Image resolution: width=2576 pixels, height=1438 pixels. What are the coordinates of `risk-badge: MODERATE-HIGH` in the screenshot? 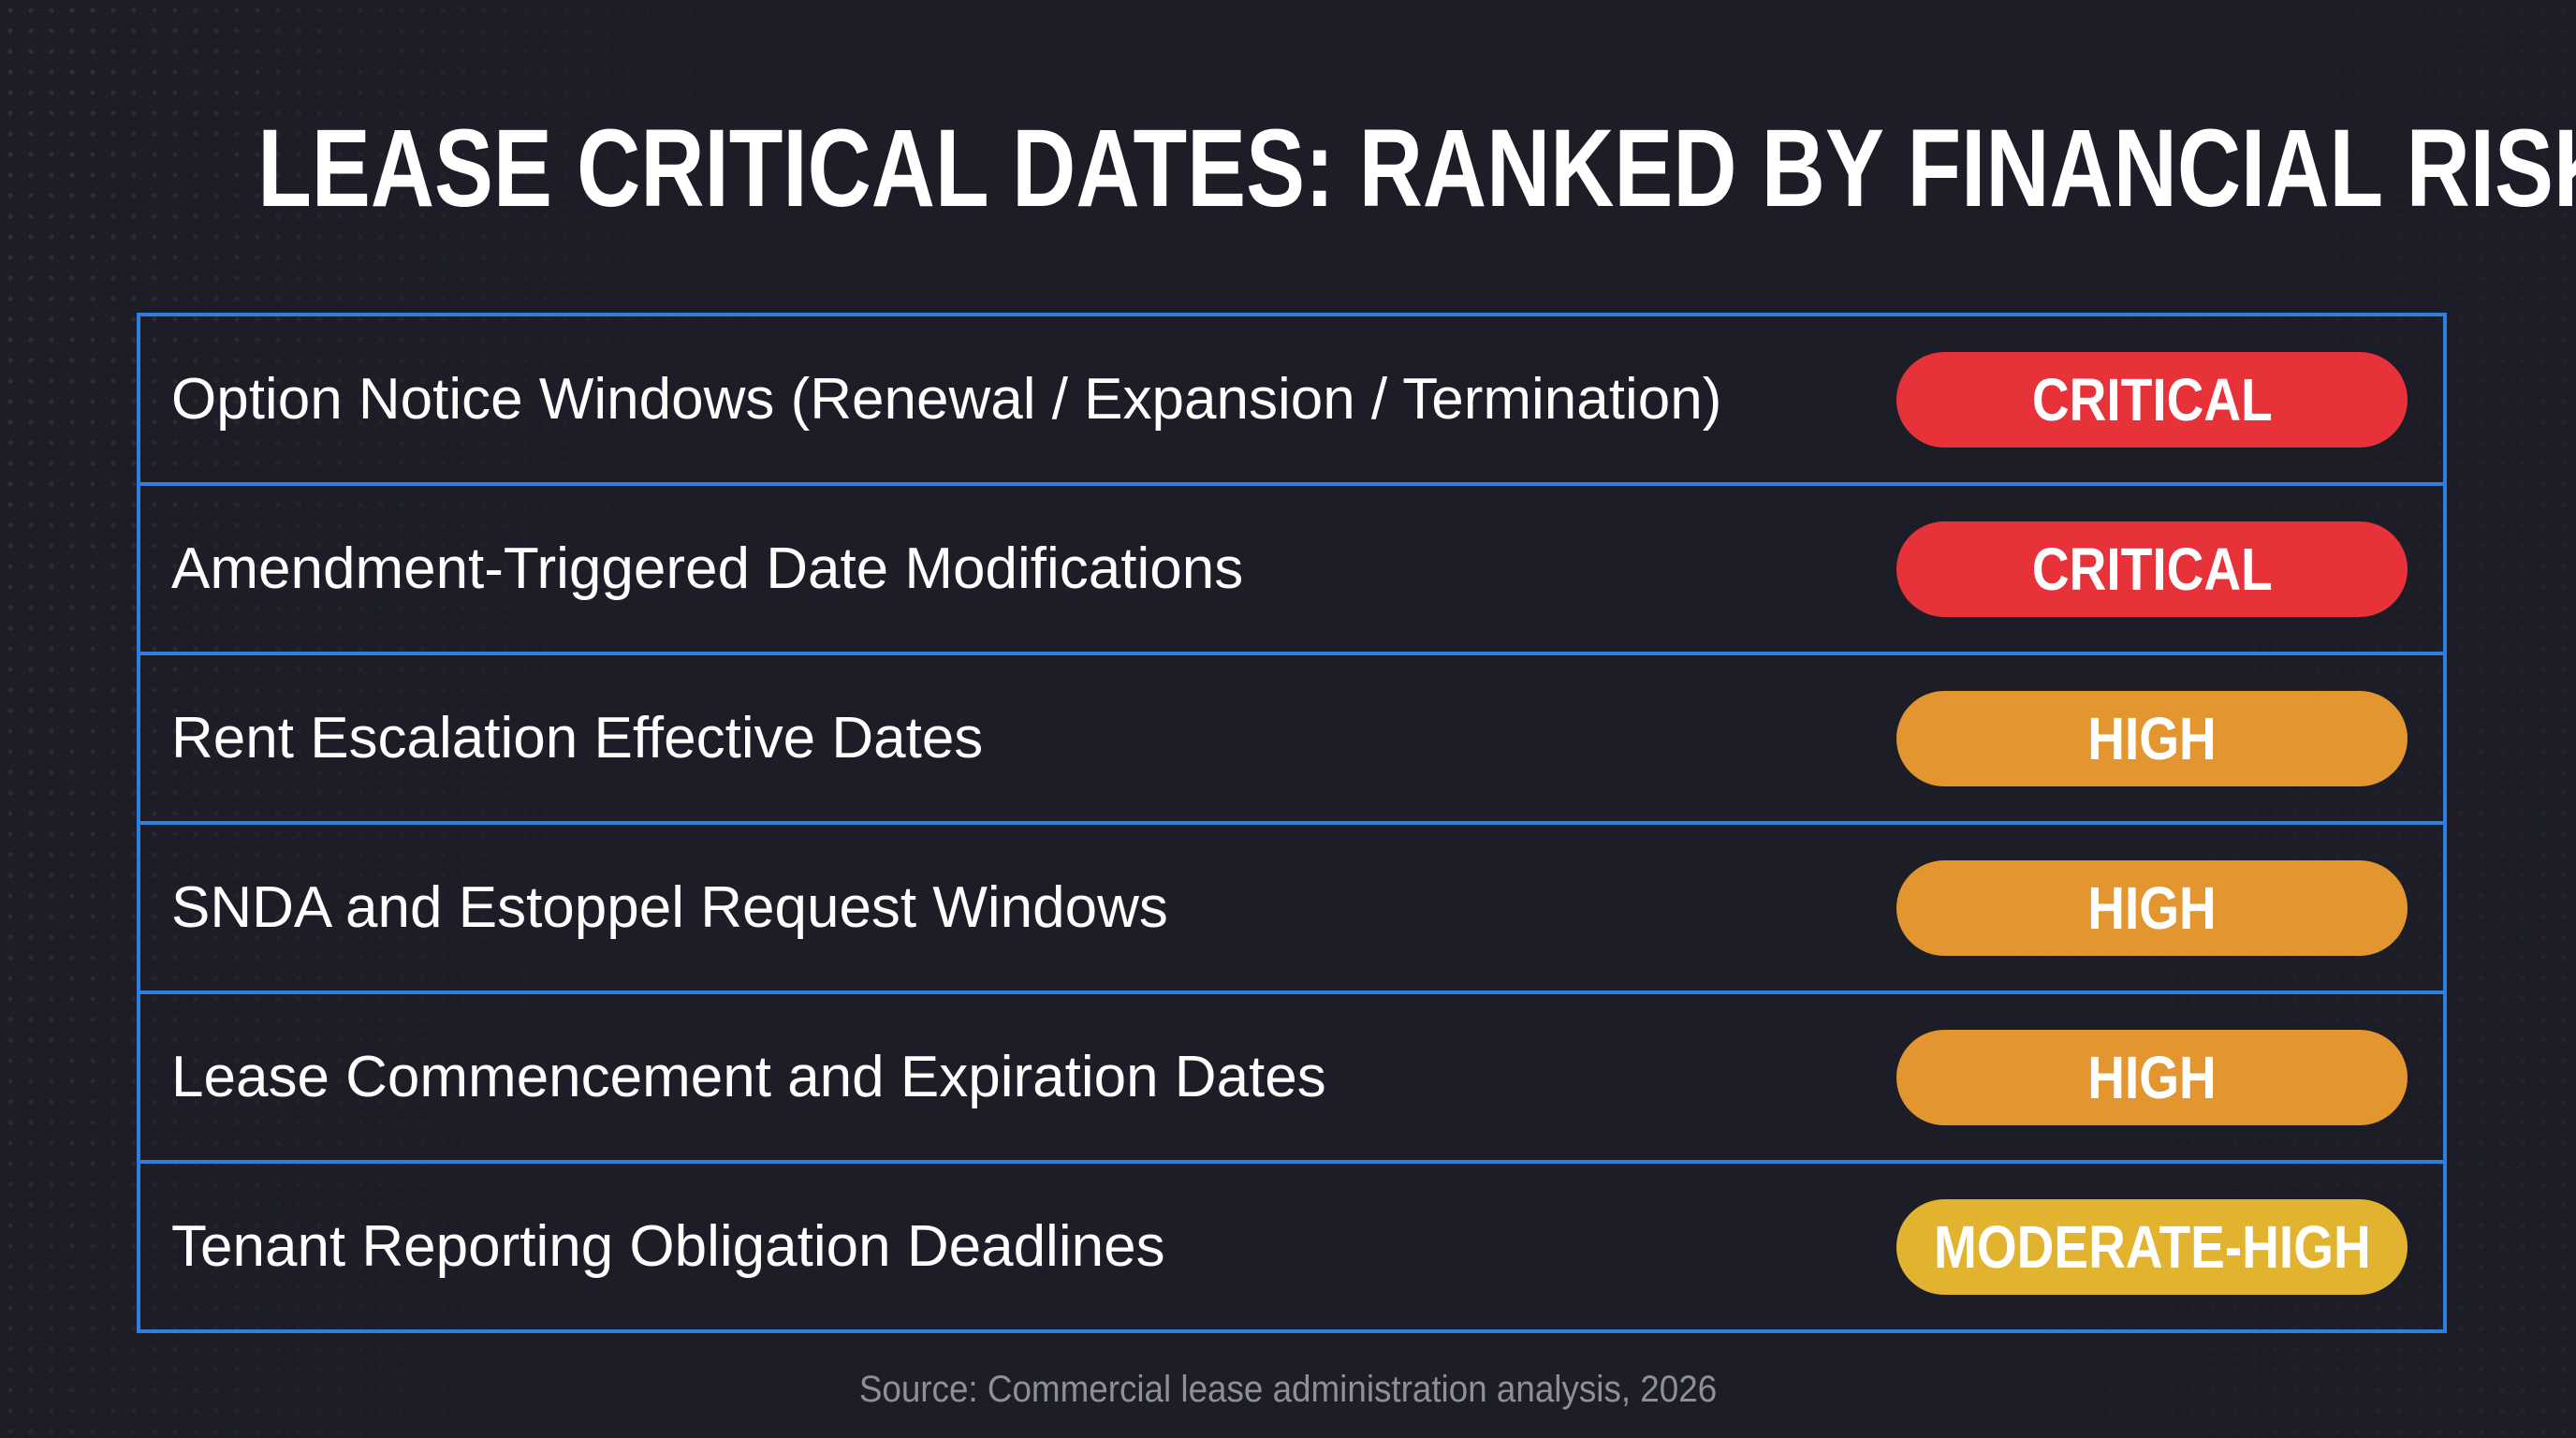 It's located at (2152, 1247).